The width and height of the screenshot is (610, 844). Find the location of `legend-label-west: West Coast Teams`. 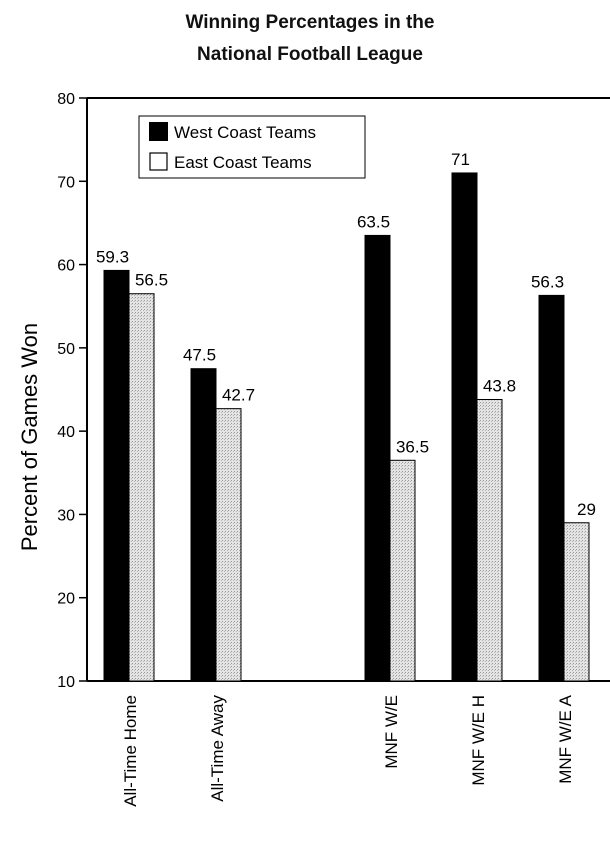

legend-label-west: West Coast Teams is located at coordinates (245, 132).